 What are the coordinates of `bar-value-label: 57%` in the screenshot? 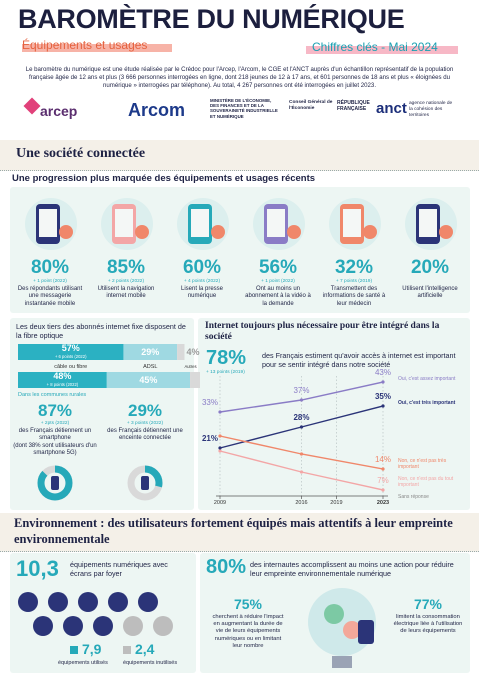 It's located at (71, 348).